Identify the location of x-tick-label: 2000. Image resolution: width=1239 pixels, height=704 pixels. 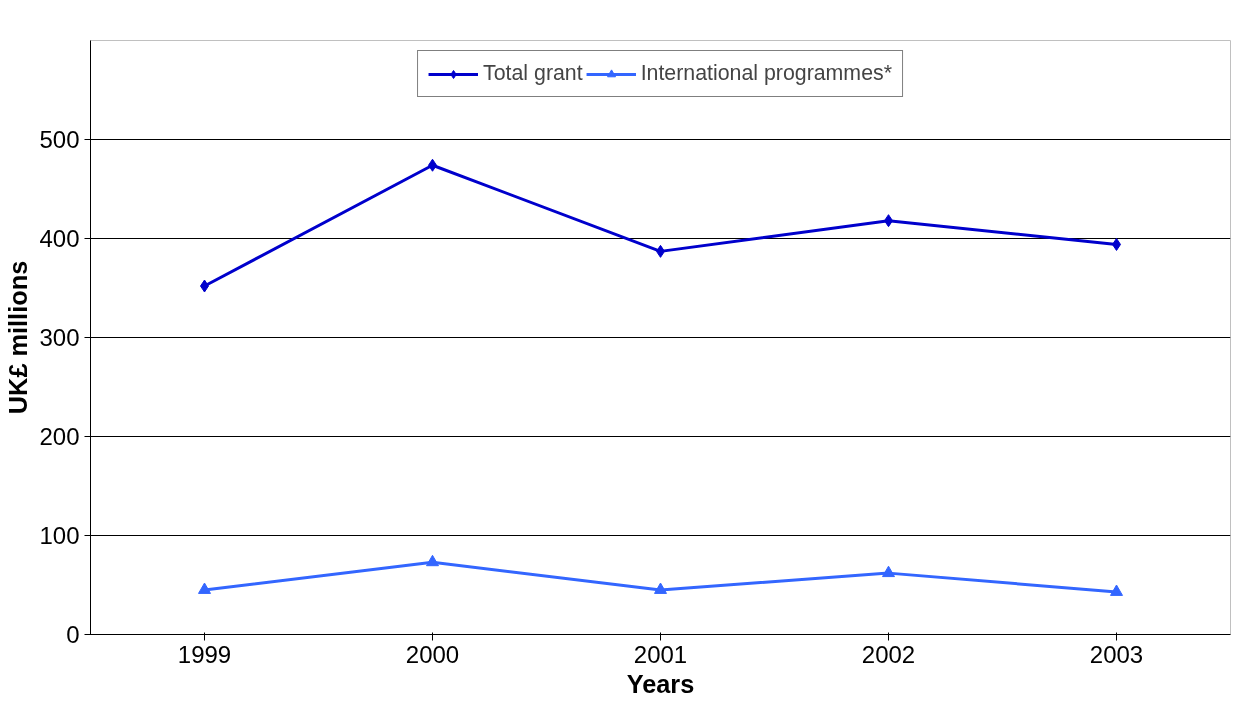
(432, 654).